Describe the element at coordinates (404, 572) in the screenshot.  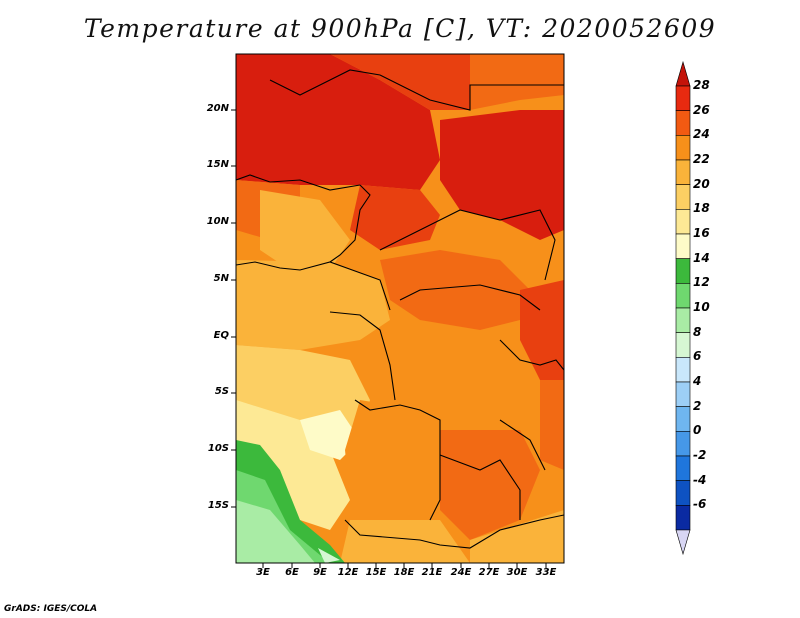
I see `lon-label: 18E` at that location.